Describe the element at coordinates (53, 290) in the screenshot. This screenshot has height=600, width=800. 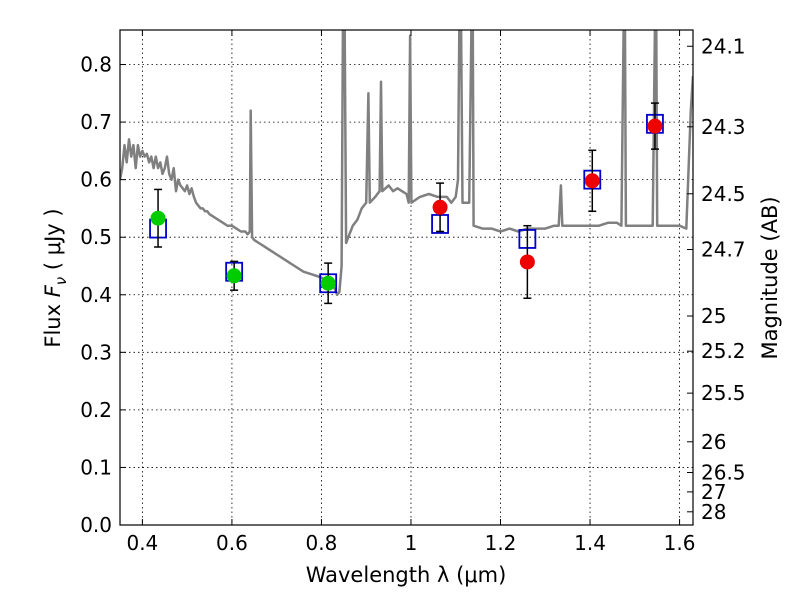
I see `y-axis-label-symbol: F` at that location.